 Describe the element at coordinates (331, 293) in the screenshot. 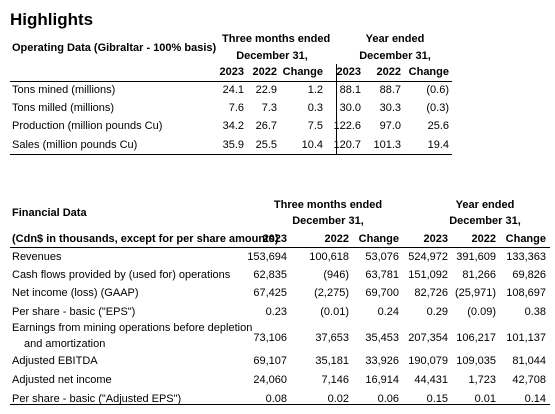

I see `financial-cell: (2,275)` at that location.